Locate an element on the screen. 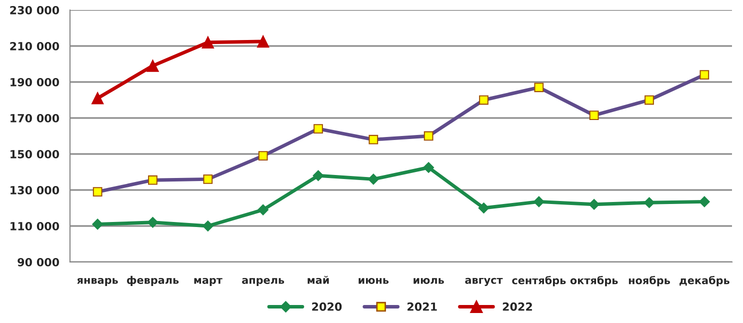 This screenshot has width=743, height=323. x-tick-label: сентябрь is located at coordinates (539, 281).